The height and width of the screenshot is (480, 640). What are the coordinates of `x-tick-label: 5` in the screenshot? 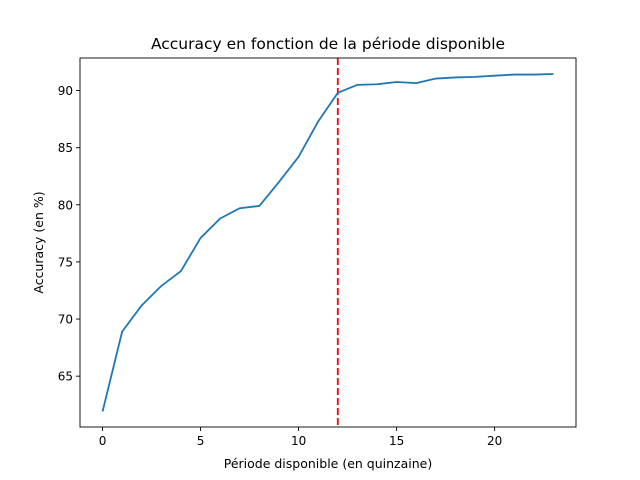 It's located at (201, 441).